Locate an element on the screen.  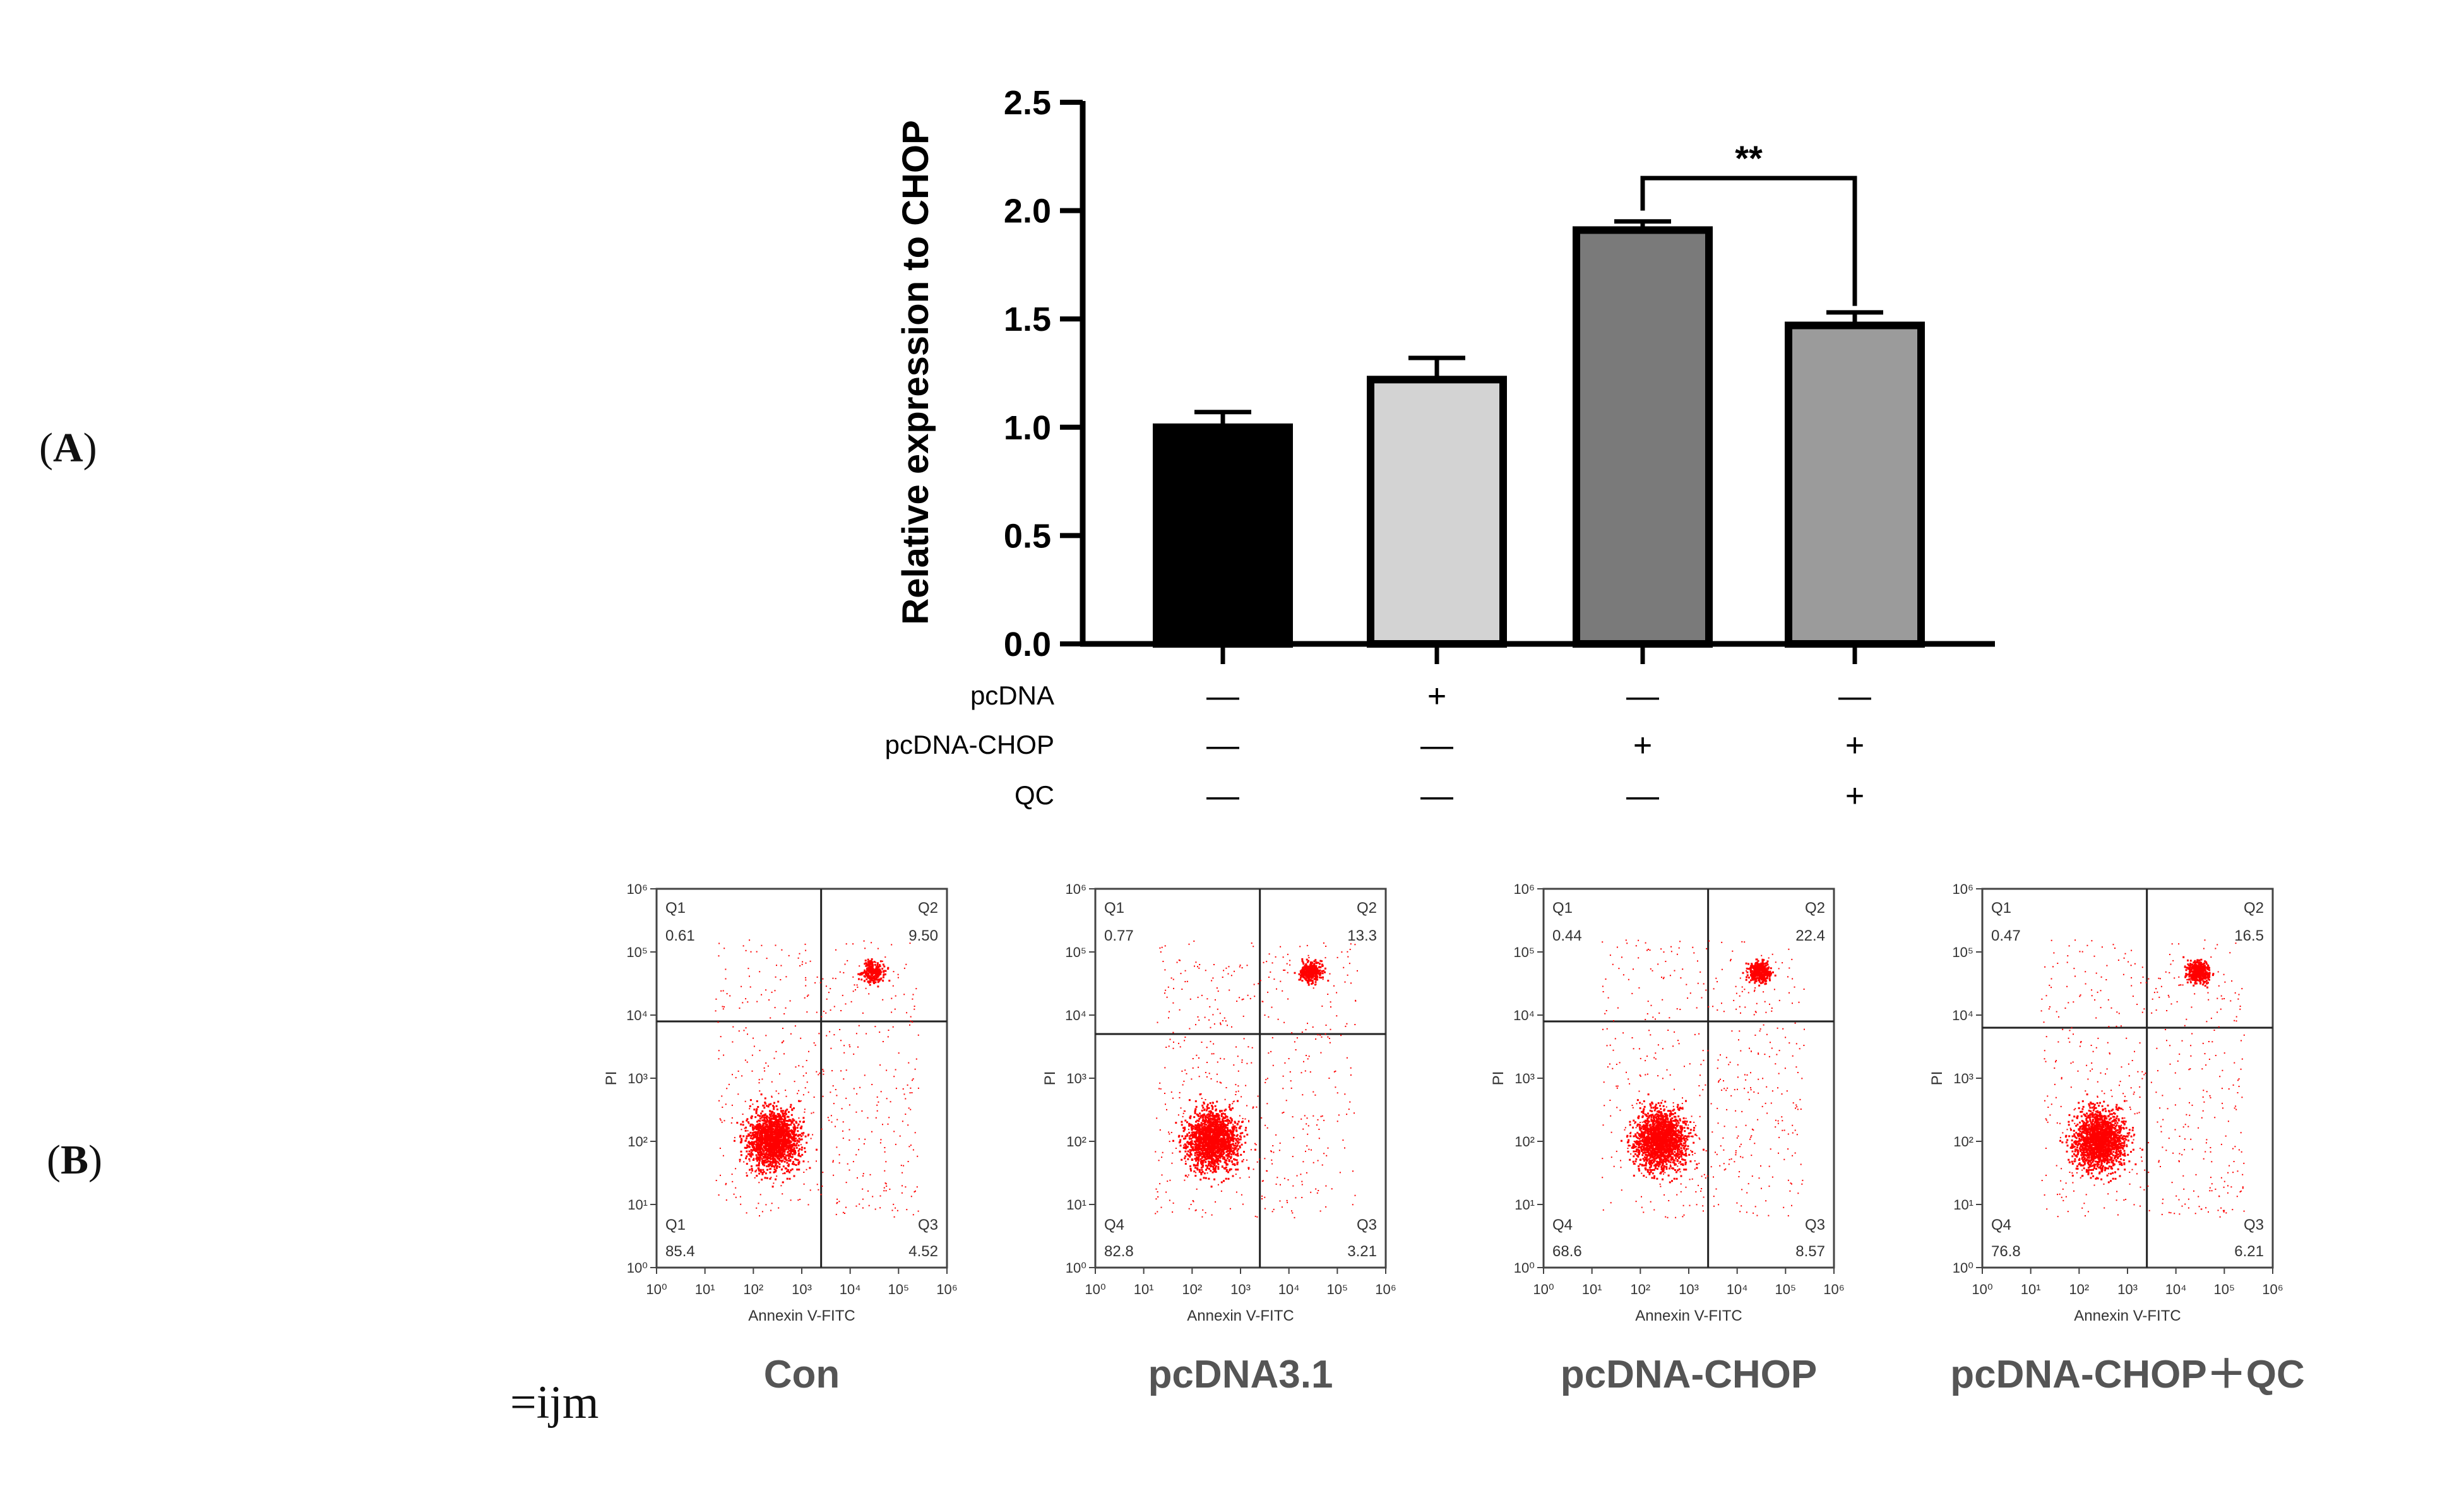
quadrant-value: 6.21 is located at coordinates (2249, 1251).